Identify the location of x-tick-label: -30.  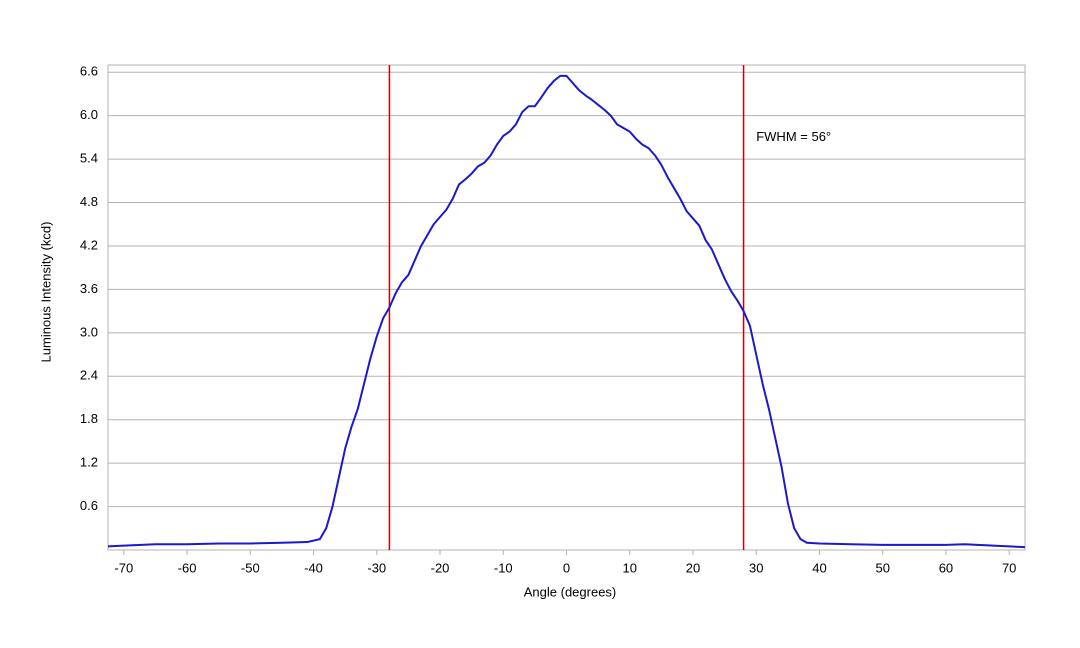
(376, 567).